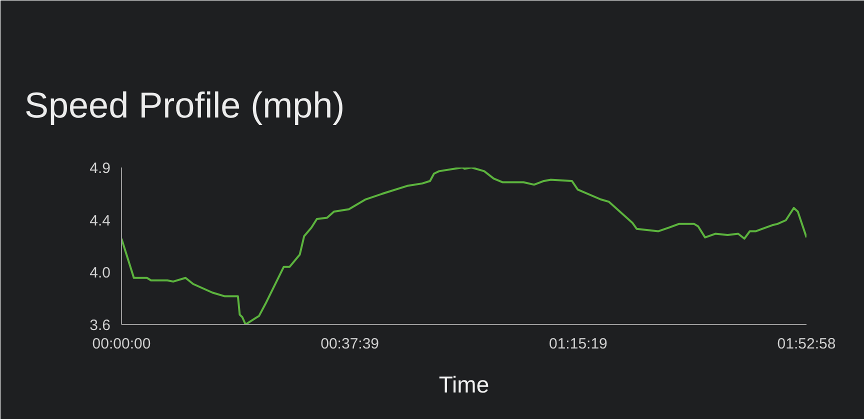 The image size is (864, 419). What do you see at coordinates (578, 344) in the screenshot?
I see `x-tick-label: 01:15:19` at bounding box center [578, 344].